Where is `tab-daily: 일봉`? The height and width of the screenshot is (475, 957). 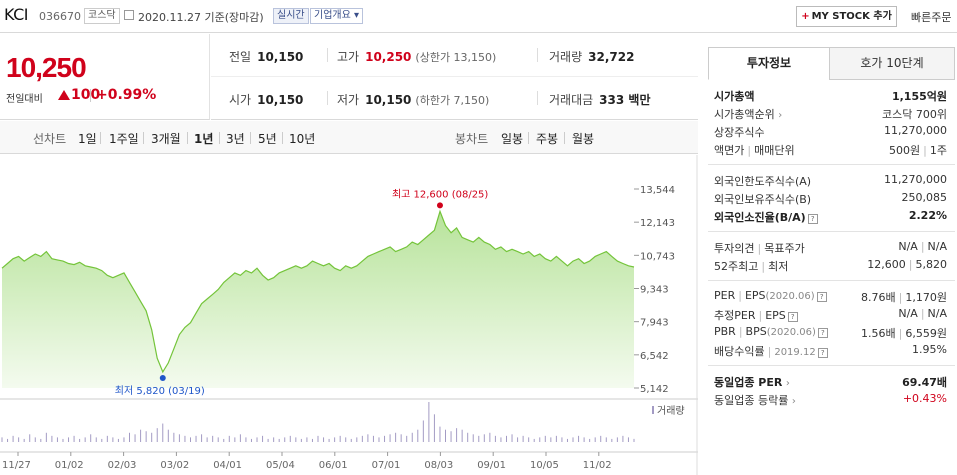
tab-daily: 일봉 is located at coordinates (512, 139).